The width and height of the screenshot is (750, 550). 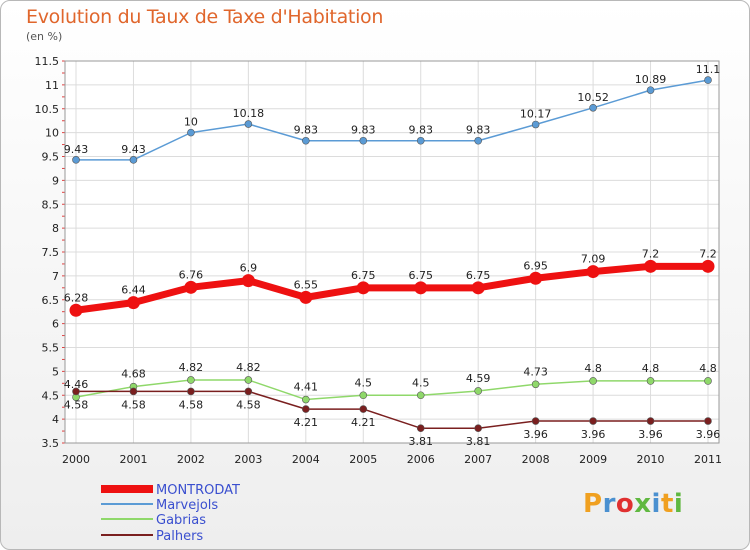 I want to click on data-label: 10.89, so click(x=651, y=79).